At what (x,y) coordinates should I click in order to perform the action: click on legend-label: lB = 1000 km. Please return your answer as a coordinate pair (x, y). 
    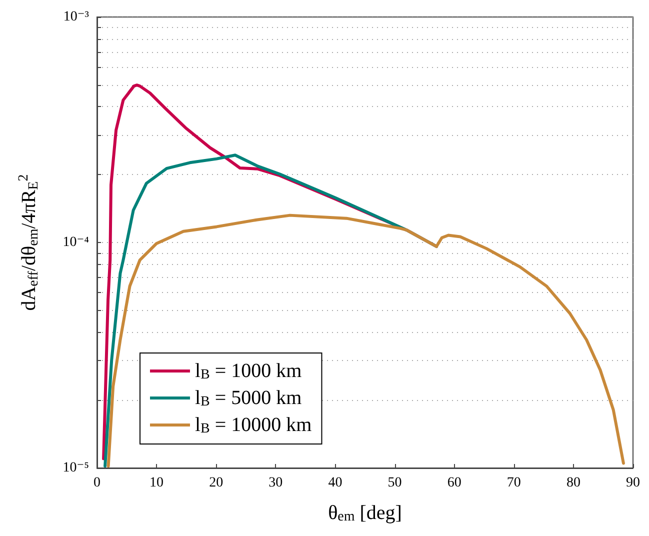
    Looking at the image, I should click on (248, 371).